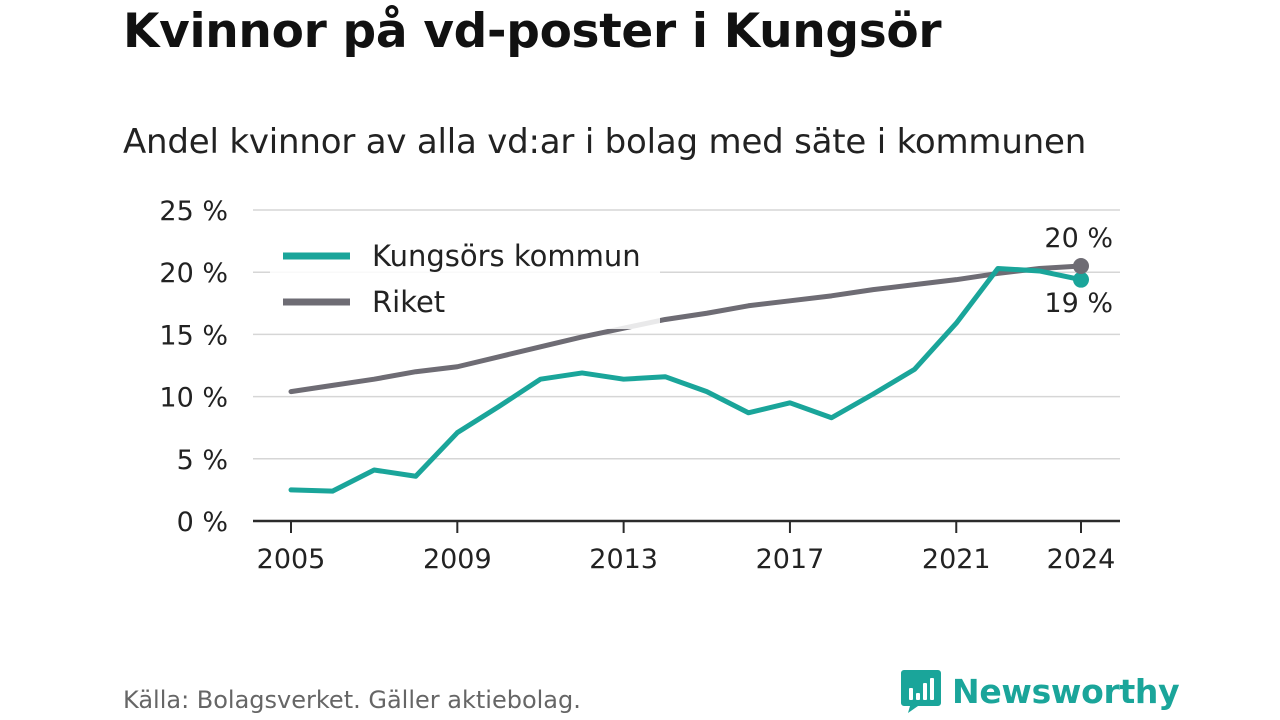 The width and height of the screenshot is (1280, 720). What do you see at coordinates (193, 335) in the screenshot?
I see `y-tick-label: 15 %` at bounding box center [193, 335].